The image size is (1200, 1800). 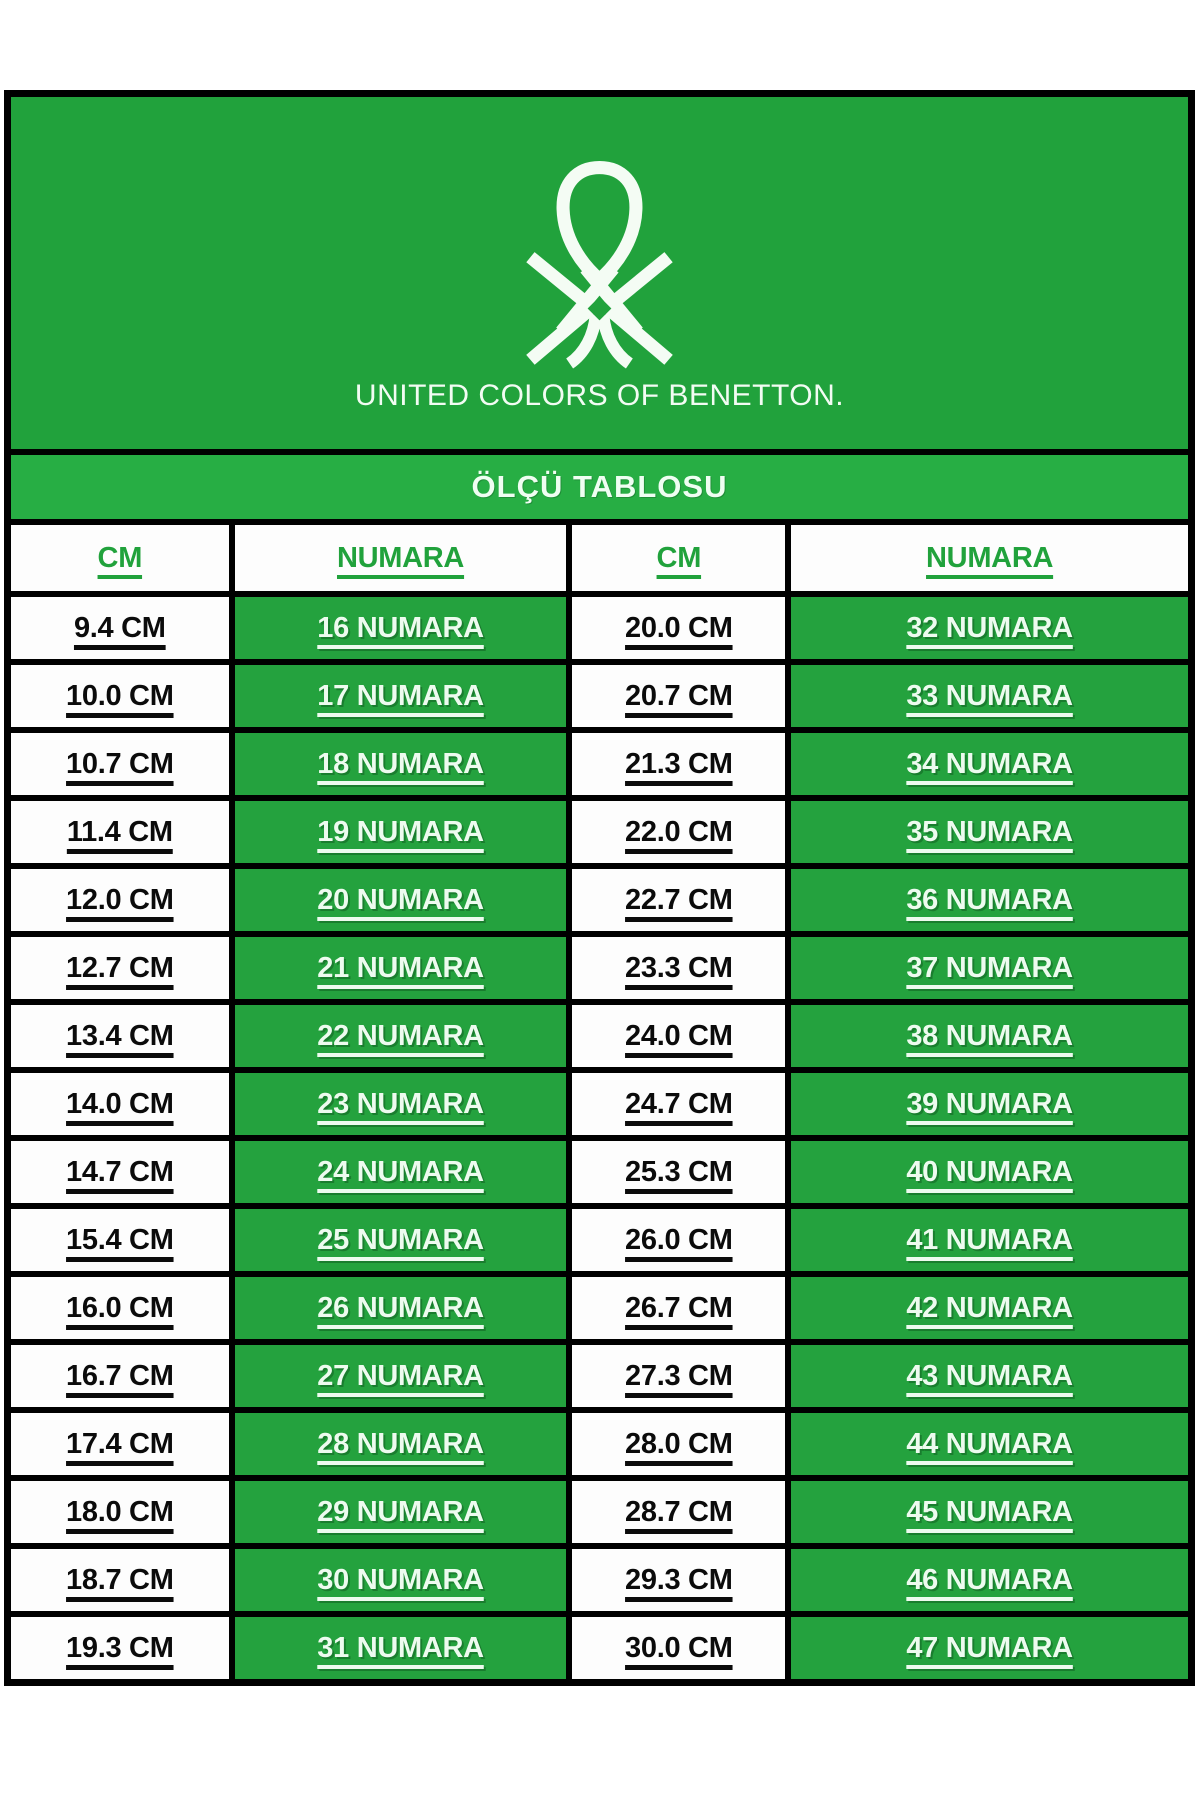 What do you see at coordinates (989, 1376) in the screenshot?
I see `numara-cell: 43 NUMARA` at bounding box center [989, 1376].